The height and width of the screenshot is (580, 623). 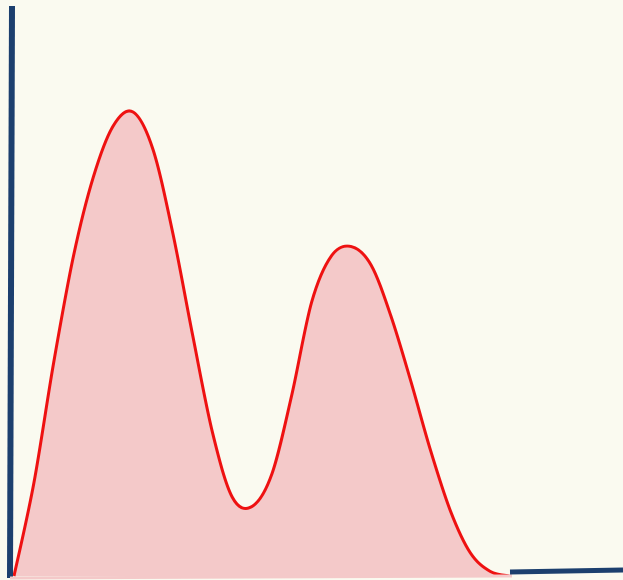 What do you see at coordinates (11, 292) in the screenshot?
I see `y-axis` at bounding box center [11, 292].